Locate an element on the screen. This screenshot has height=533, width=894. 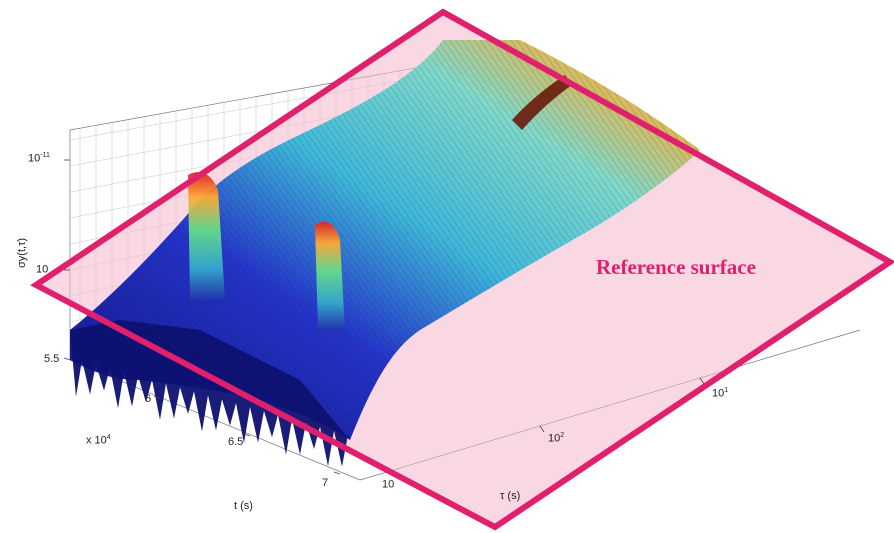
t-tick-label: 5.5 is located at coordinates (52, 359).